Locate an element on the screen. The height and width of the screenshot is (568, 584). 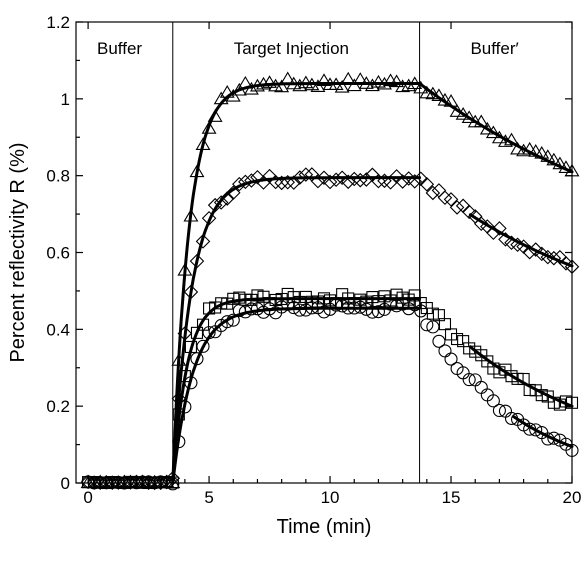
y-axis-title: Percent reflectivity R (%) is located at coordinates (18, 252).